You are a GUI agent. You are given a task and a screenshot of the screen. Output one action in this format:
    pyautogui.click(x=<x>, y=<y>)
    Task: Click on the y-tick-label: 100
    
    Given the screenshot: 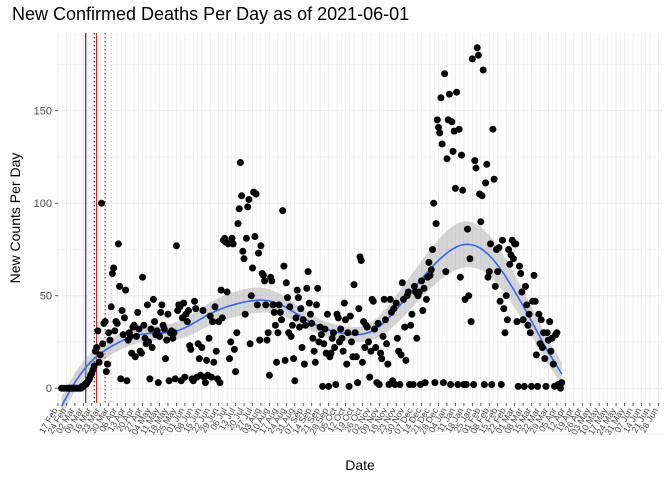 What is the action you would take?
    pyautogui.click(x=43, y=204)
    